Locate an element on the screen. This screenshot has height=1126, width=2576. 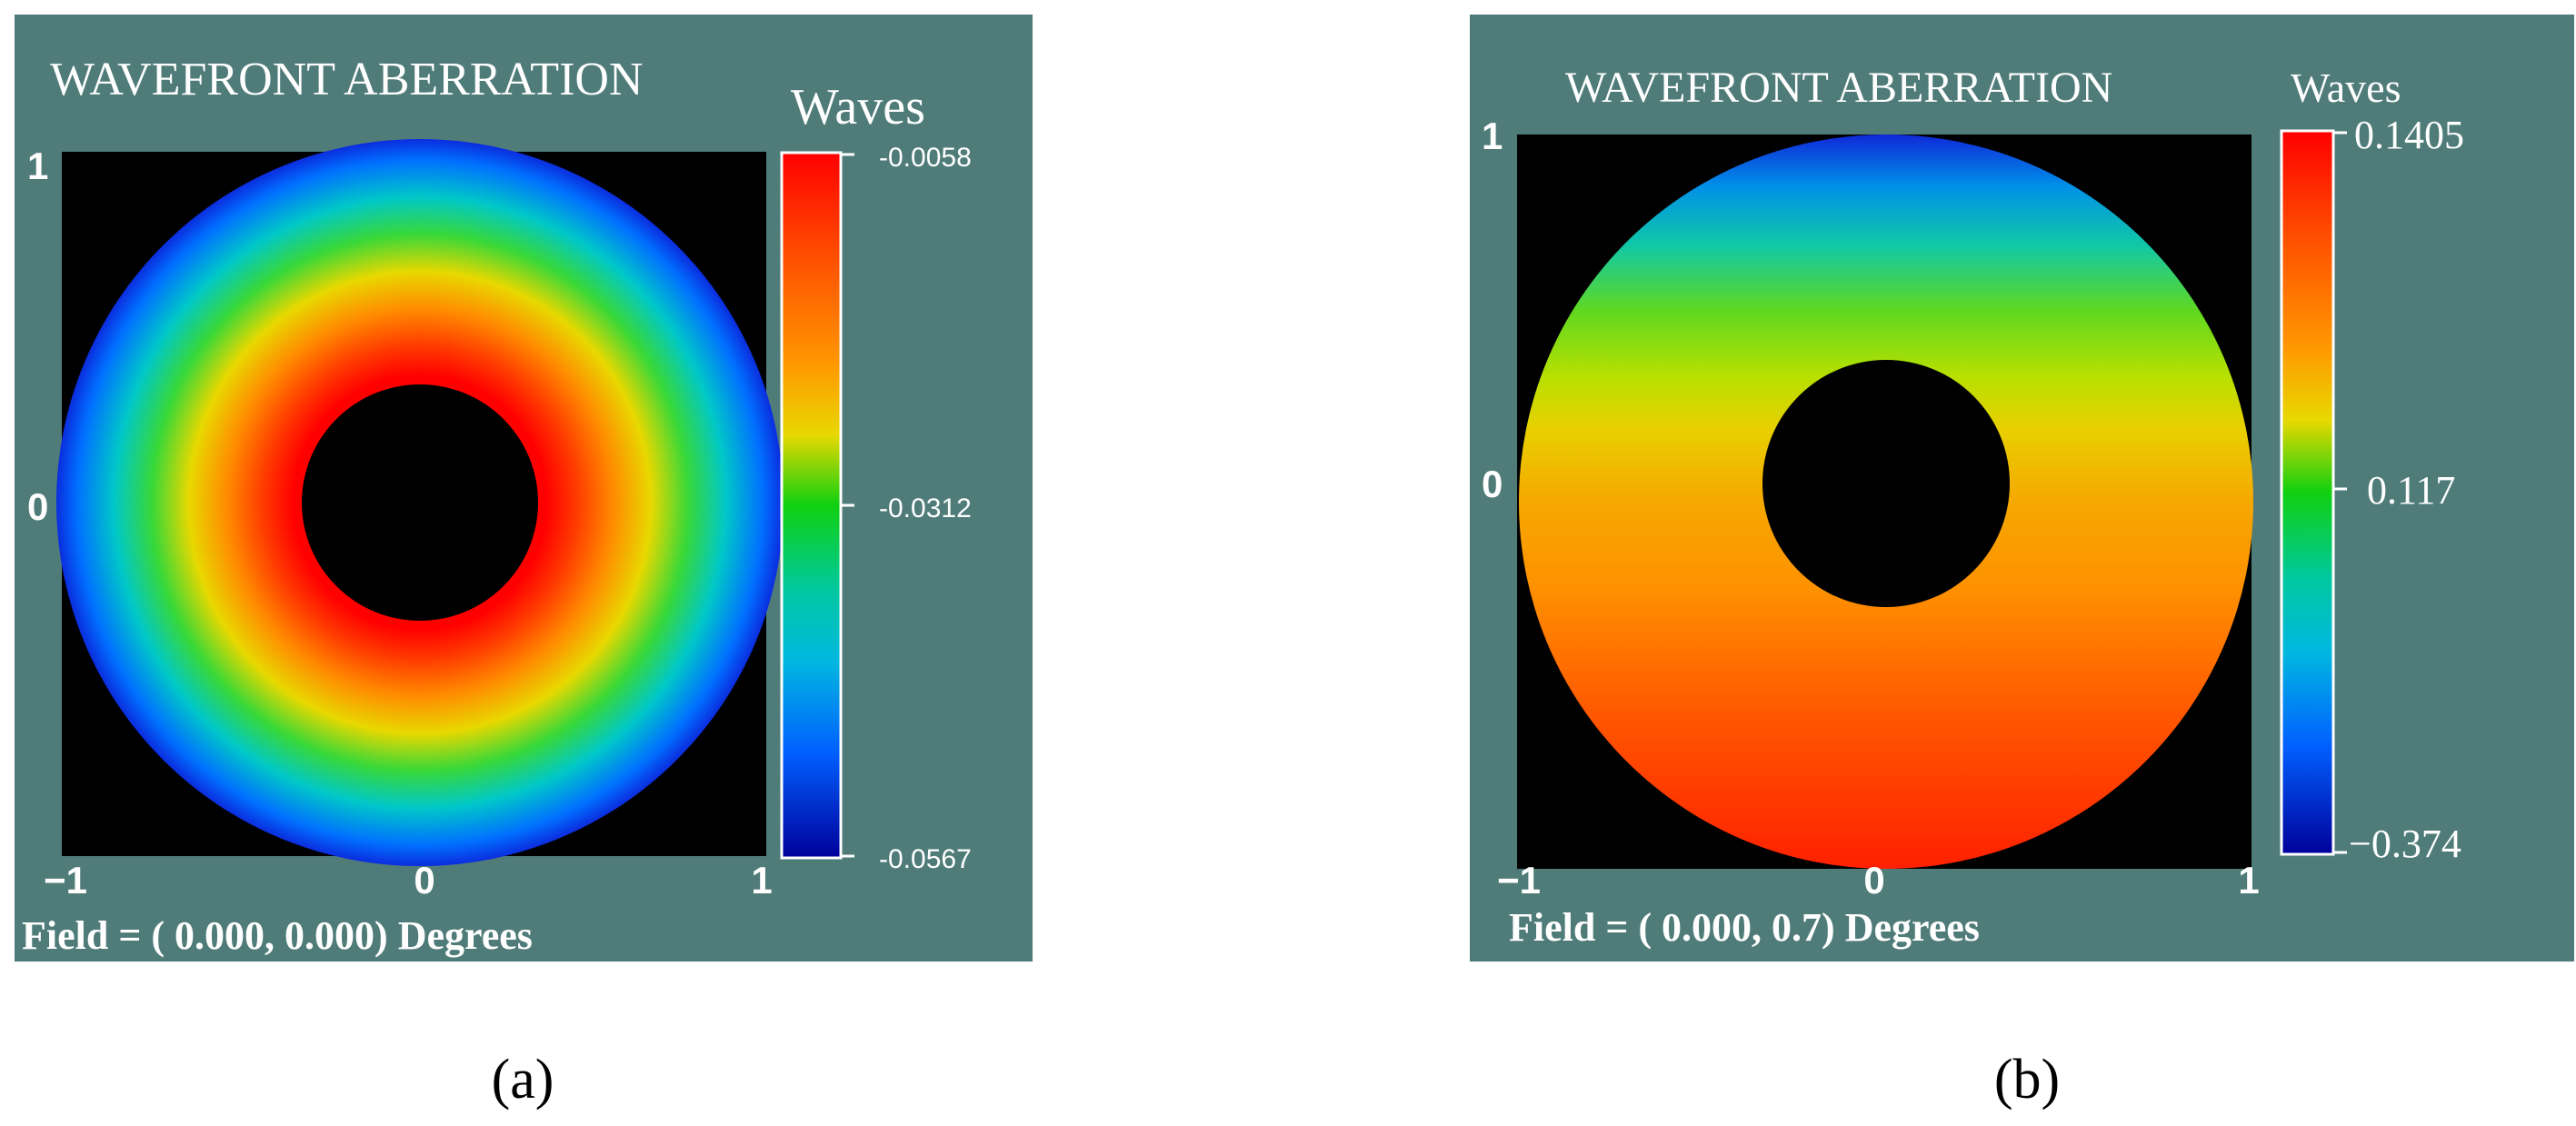
panel-b-title: WAVEFRONT ABERRATION is located at coordinates (1838, 88).